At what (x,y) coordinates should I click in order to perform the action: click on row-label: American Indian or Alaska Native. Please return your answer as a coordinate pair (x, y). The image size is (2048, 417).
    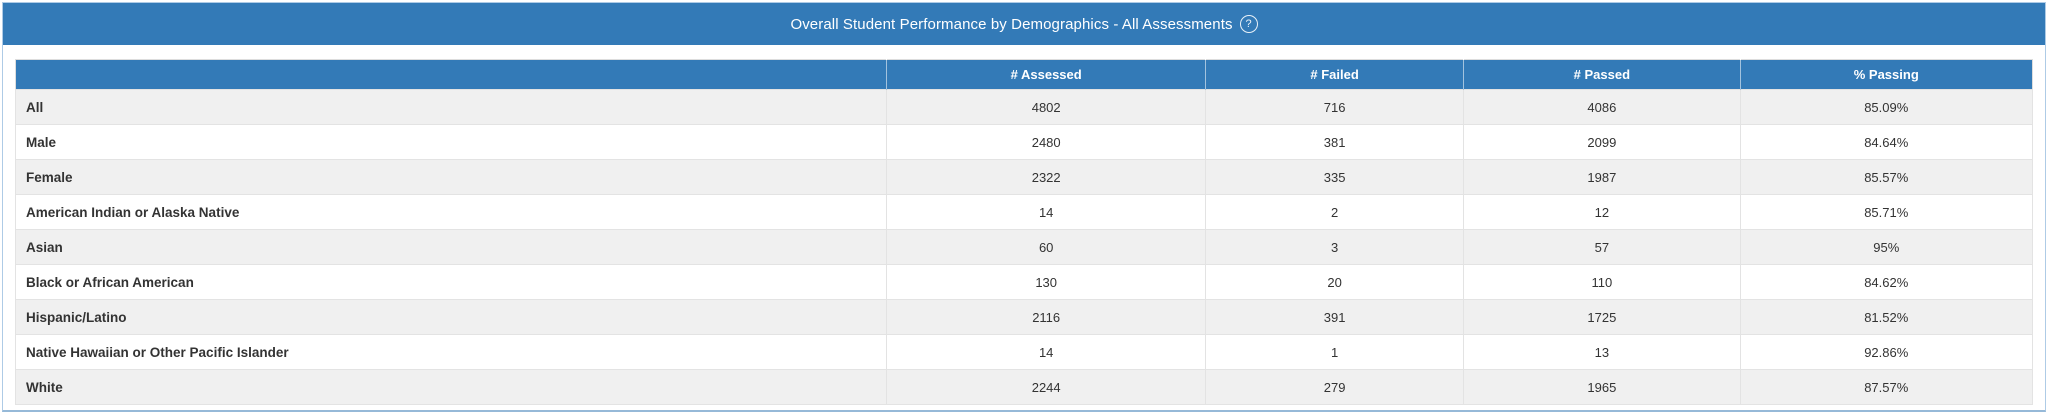
    Looking at the image, I should click on (451, 212).